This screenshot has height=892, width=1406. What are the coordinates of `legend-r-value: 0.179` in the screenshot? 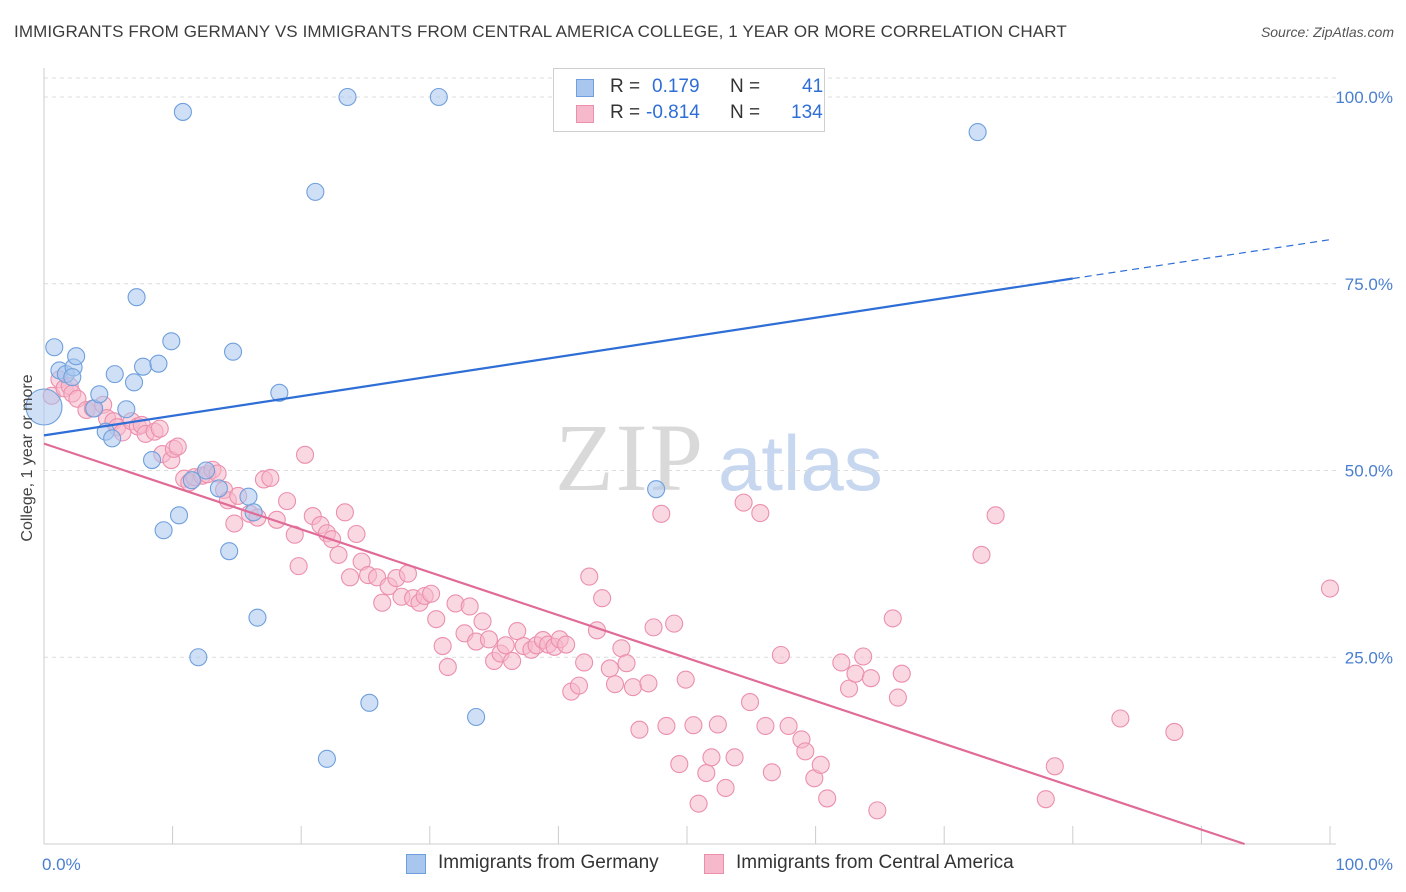 It's located at (676, 86).